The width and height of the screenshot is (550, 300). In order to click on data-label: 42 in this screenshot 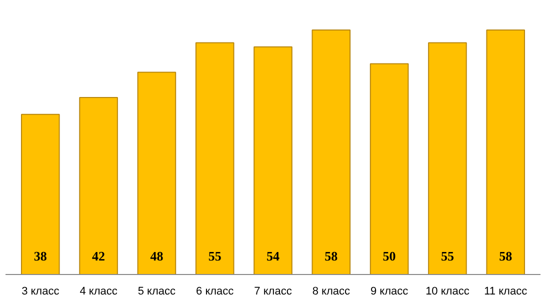, I will do `click(99, 256)`.